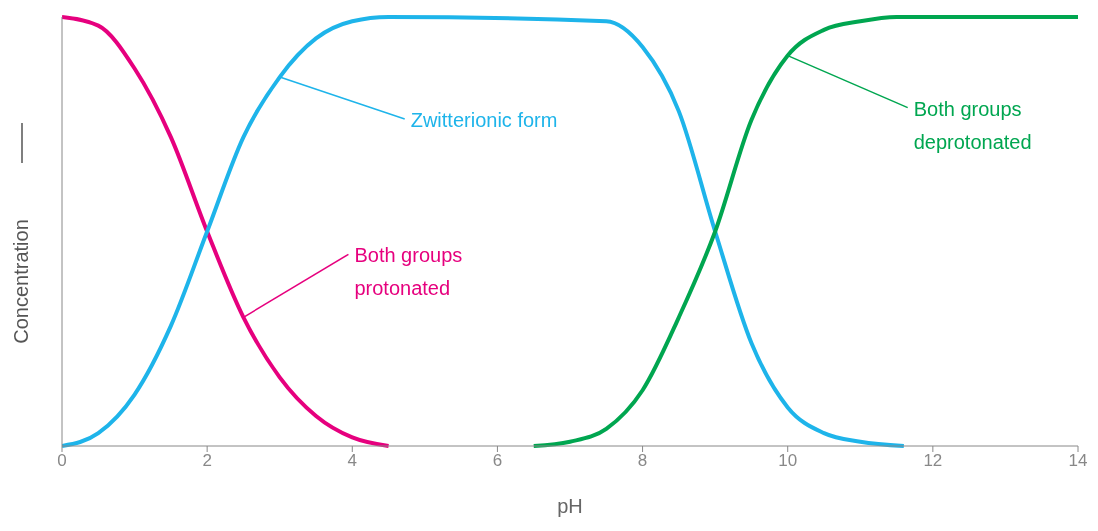 The width and height of the screenshot is (1098, 531). I want to click on x-tick-label: 0, so click(62, 461).